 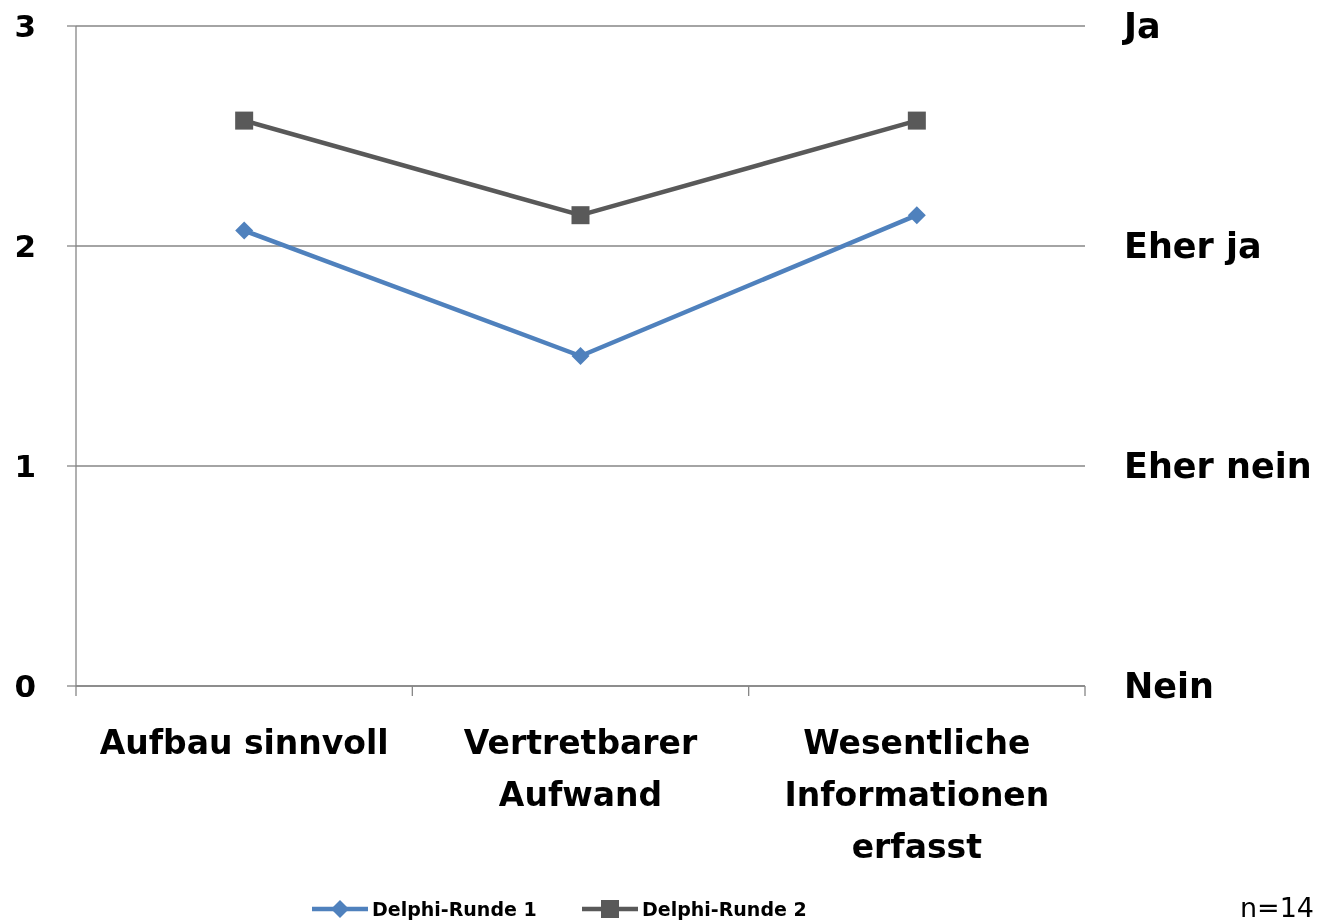 What do you see at coordinates (25, 245) in the screenshot?
I see `y-tick-label: 2` at bounding box center [25, 245].